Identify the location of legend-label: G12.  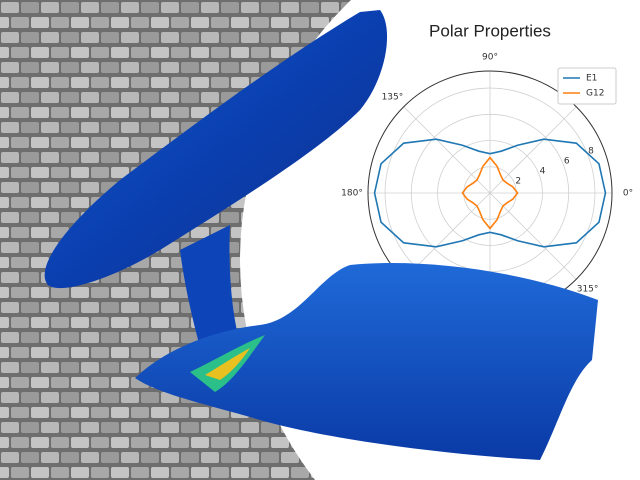
(595, 94).